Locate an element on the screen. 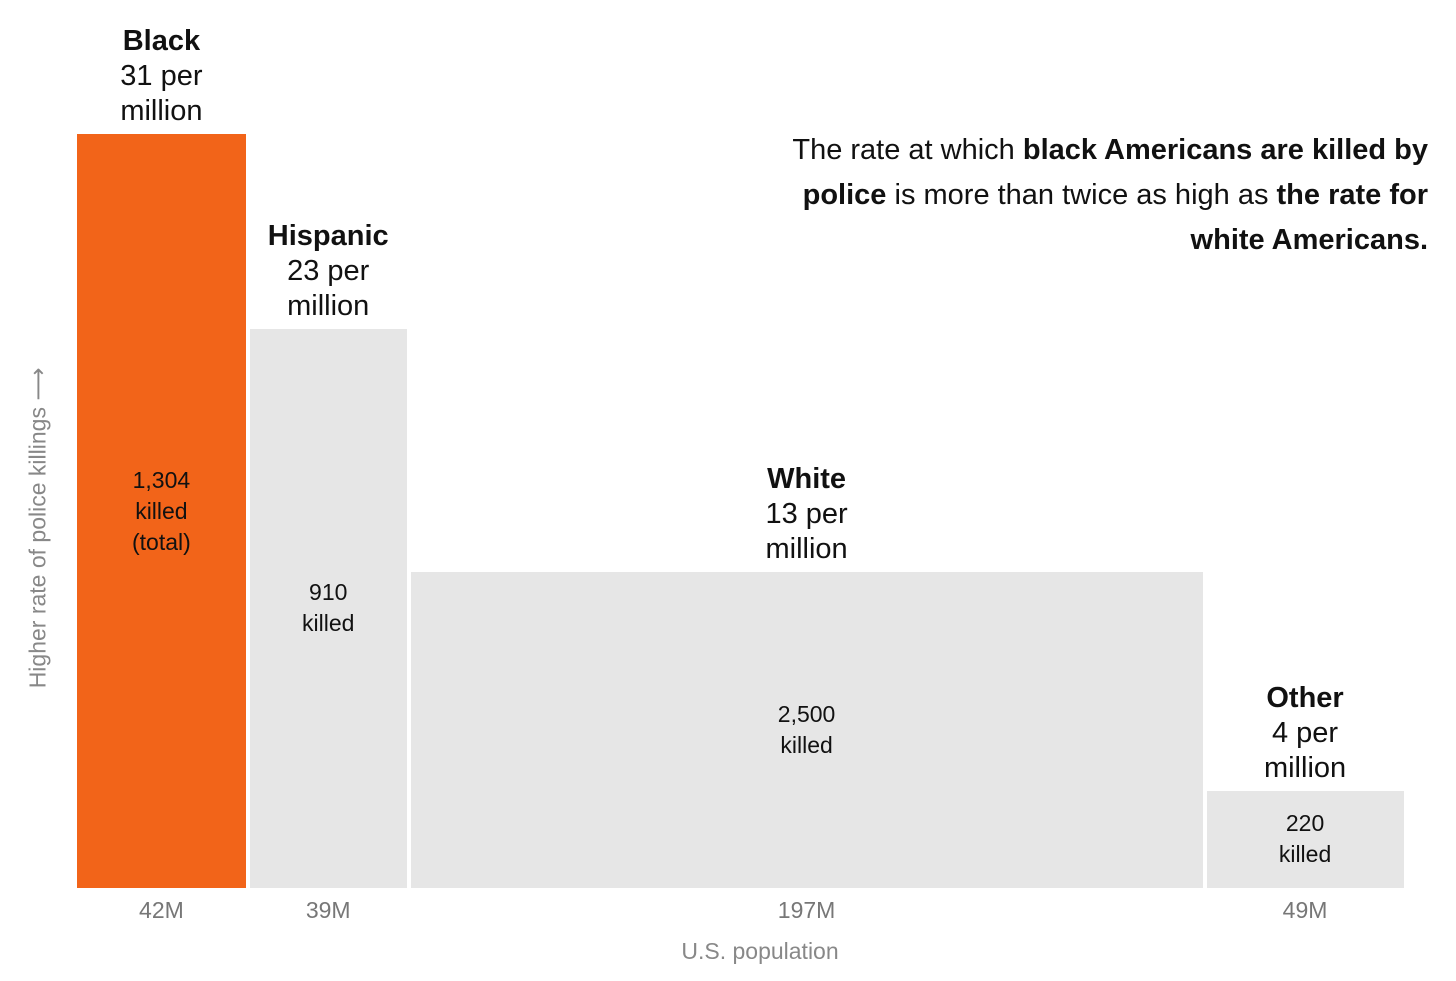 Image resolution: width=1456 pixels, height=981 pixels. group-label-hispanic: Hispanic 23 per million is located at coordinates (328, 271).